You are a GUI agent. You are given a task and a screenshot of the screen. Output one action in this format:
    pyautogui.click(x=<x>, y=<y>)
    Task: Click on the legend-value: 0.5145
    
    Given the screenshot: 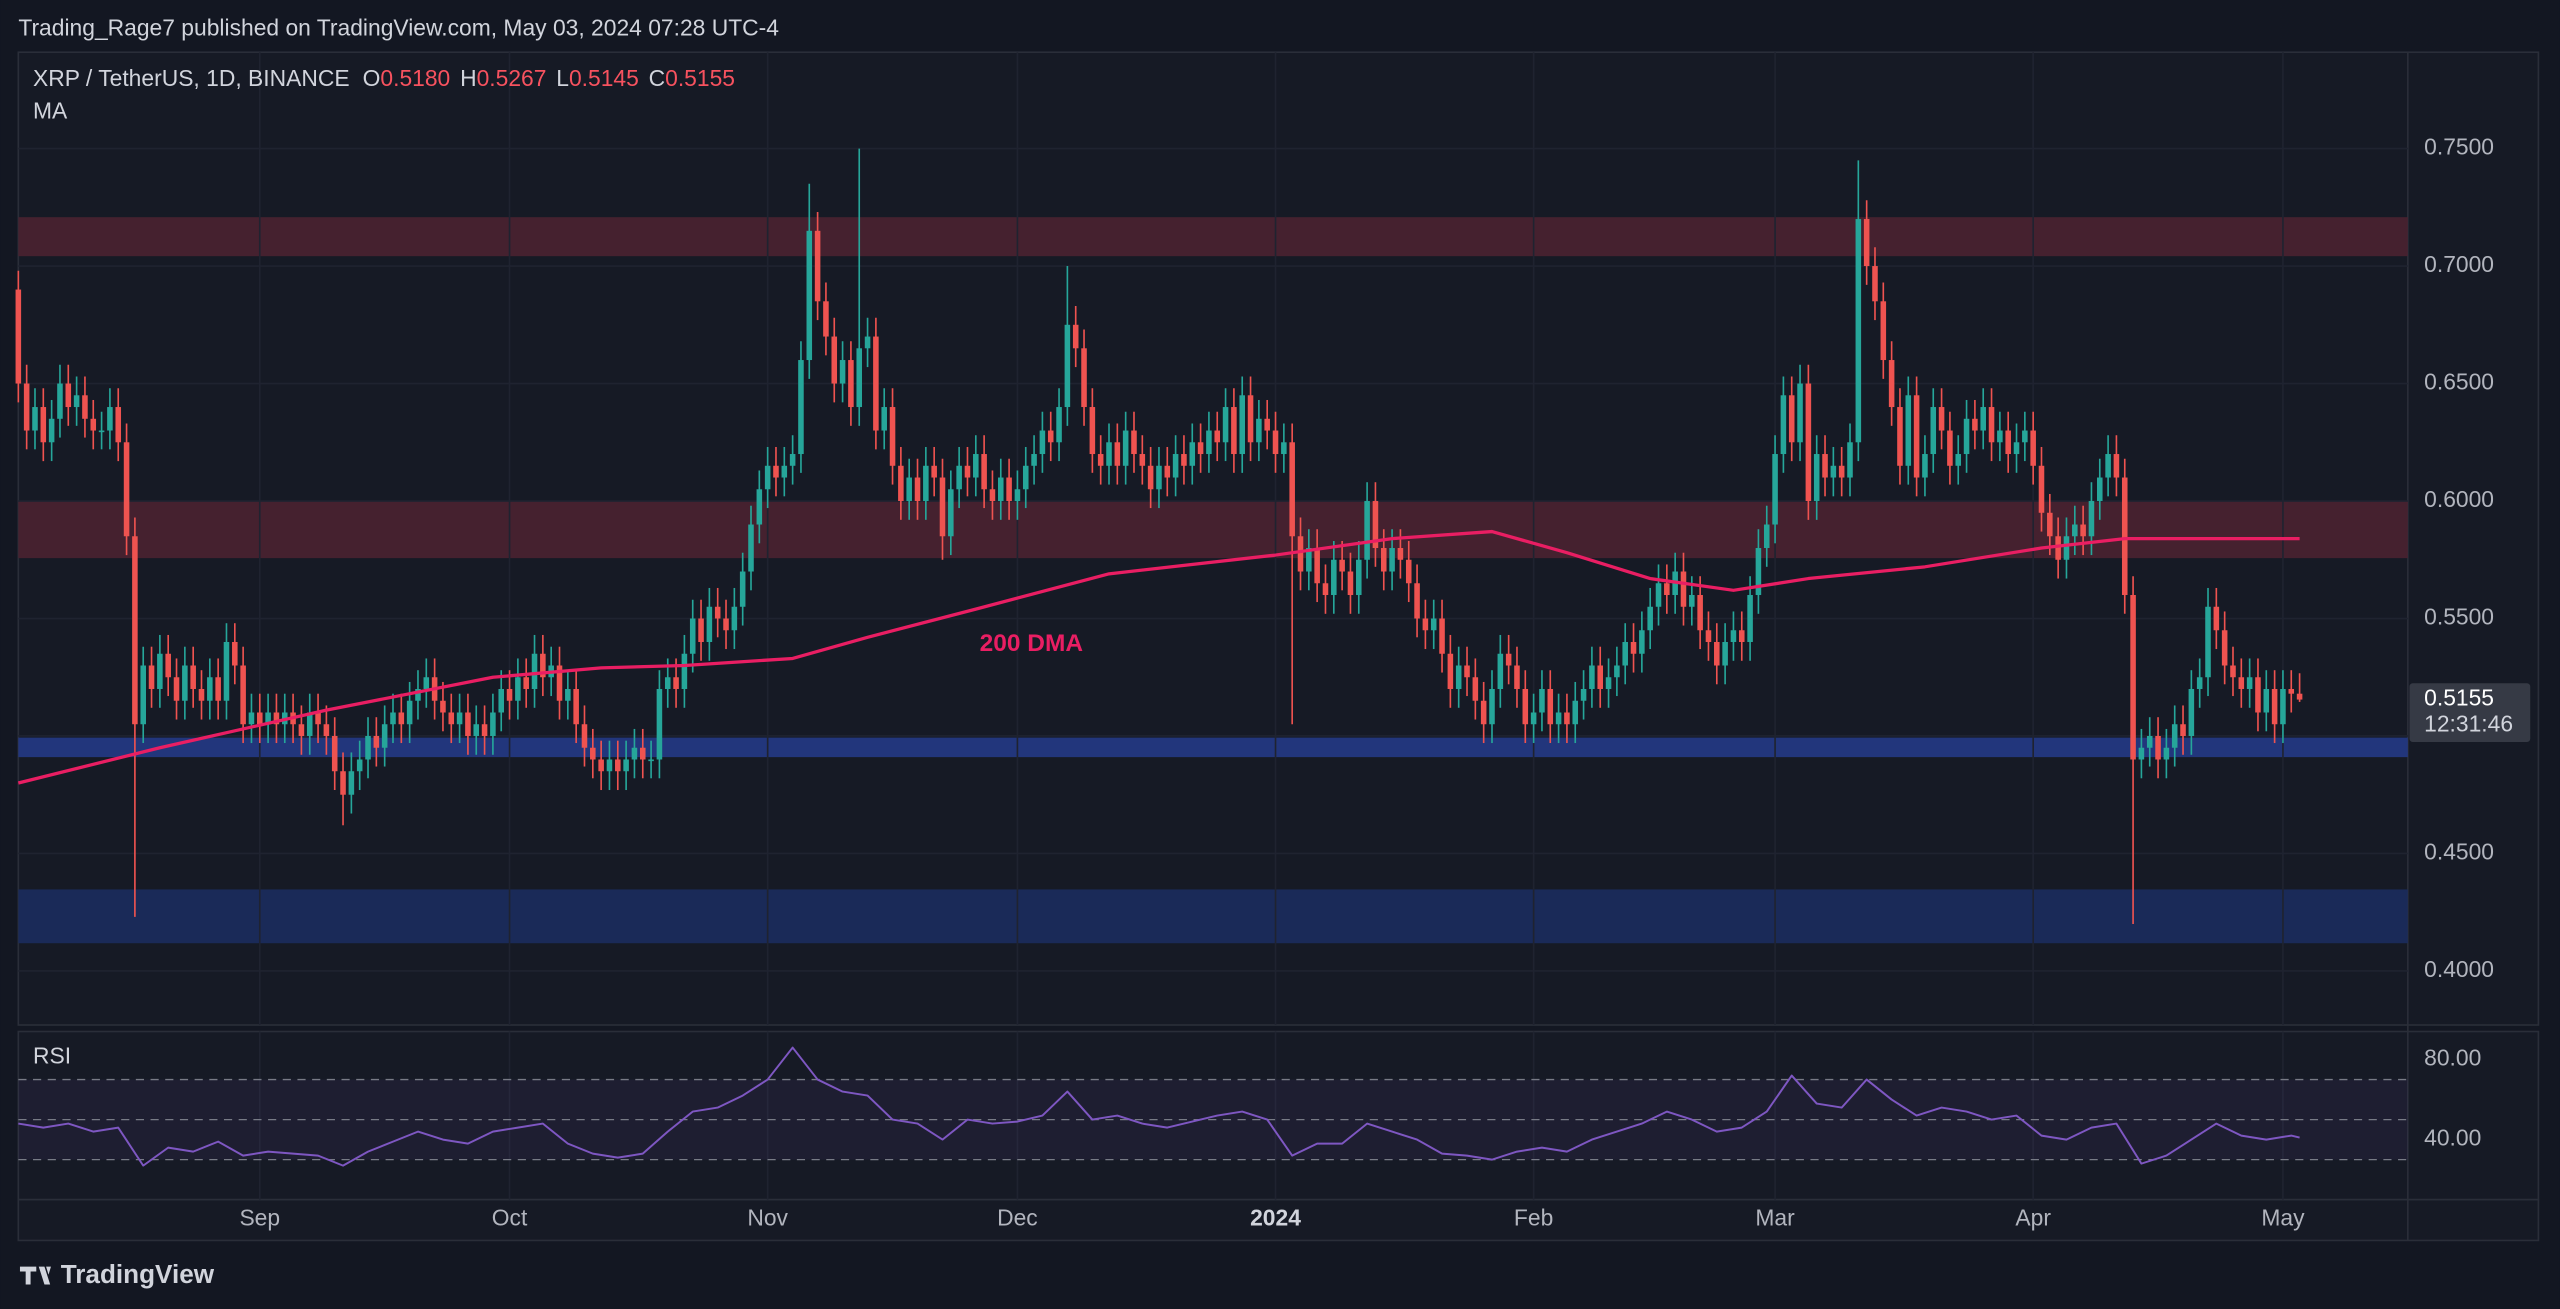 What is the action you would take?
    pyautogui.click(x=604, y=78)
    